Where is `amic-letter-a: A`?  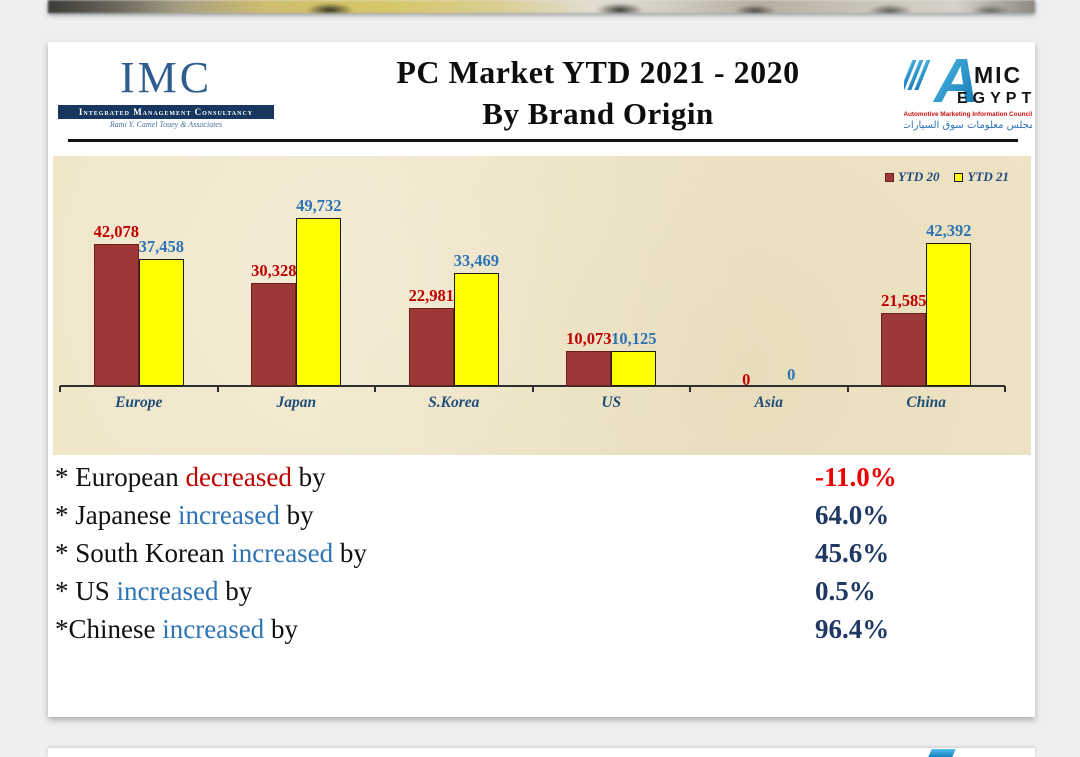 amic-letter-a: A is located at coordinates (955, 81).